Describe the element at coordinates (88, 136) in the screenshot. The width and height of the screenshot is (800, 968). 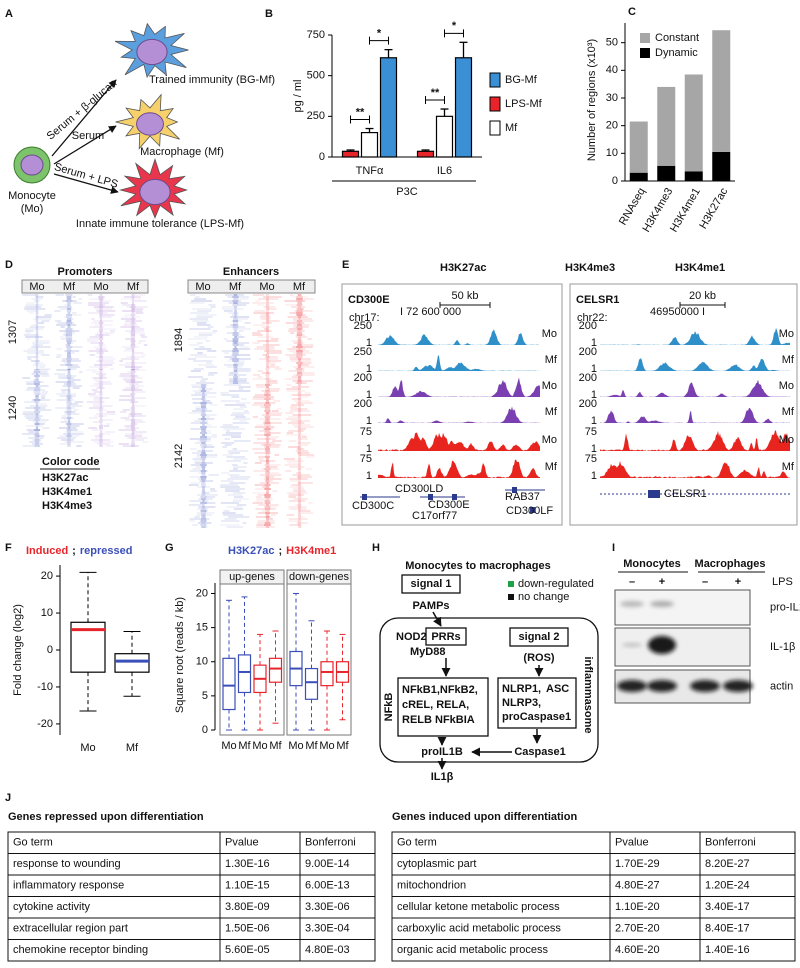
I see `arrow-label: Serum` at that location.